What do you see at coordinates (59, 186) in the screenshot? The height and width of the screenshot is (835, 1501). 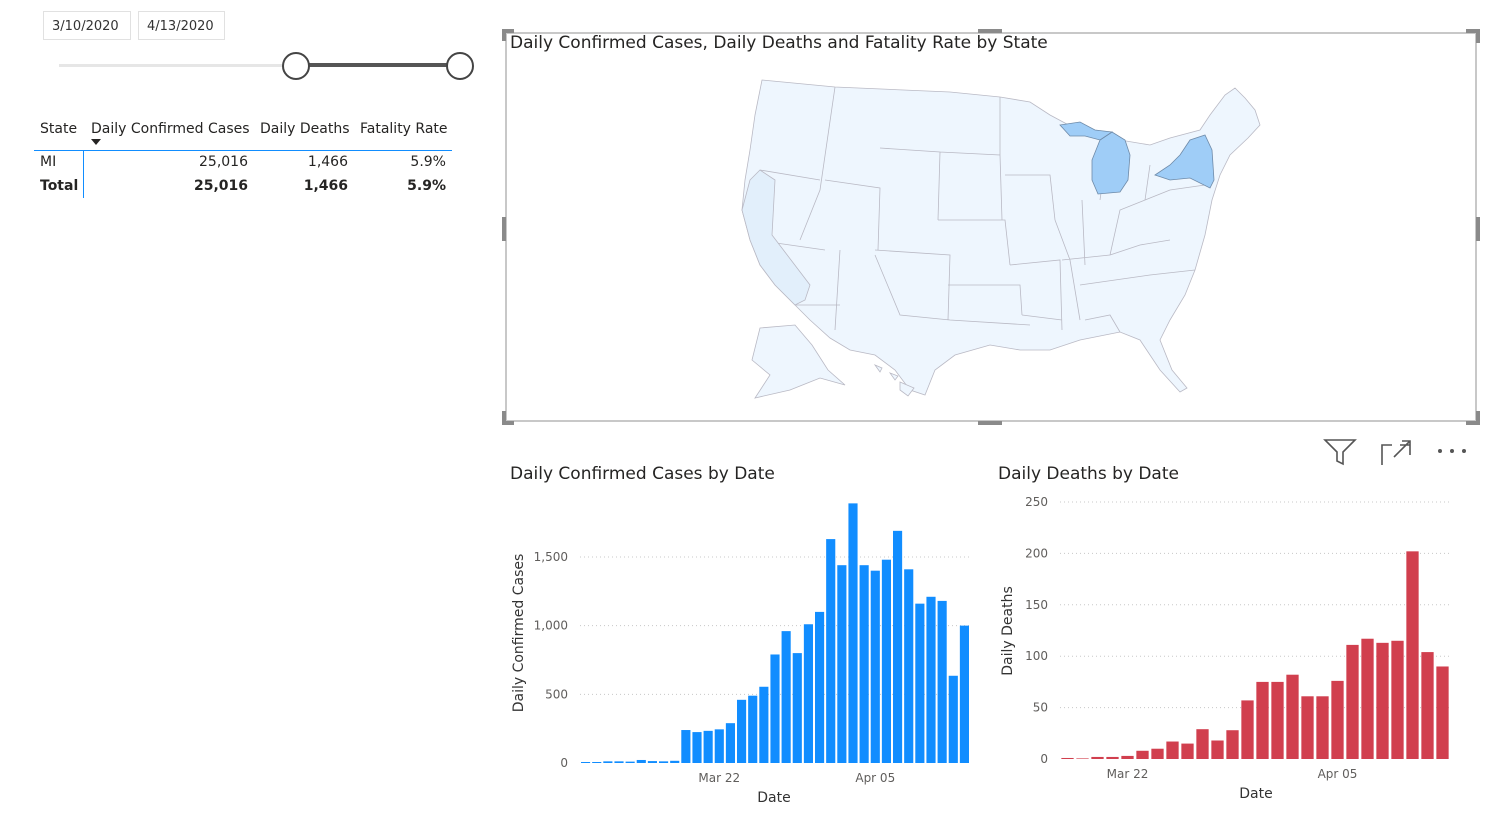 I see `total-label: Total` at bounding box center [59, 186].